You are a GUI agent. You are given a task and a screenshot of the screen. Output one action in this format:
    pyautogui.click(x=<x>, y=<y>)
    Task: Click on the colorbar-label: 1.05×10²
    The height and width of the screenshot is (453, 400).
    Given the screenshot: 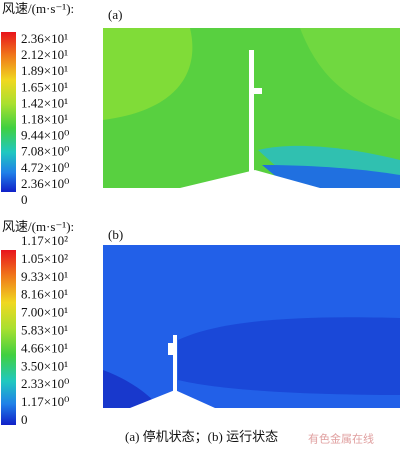 What is the action you would take?
    pyautogui.click(x=44, y=258)
    